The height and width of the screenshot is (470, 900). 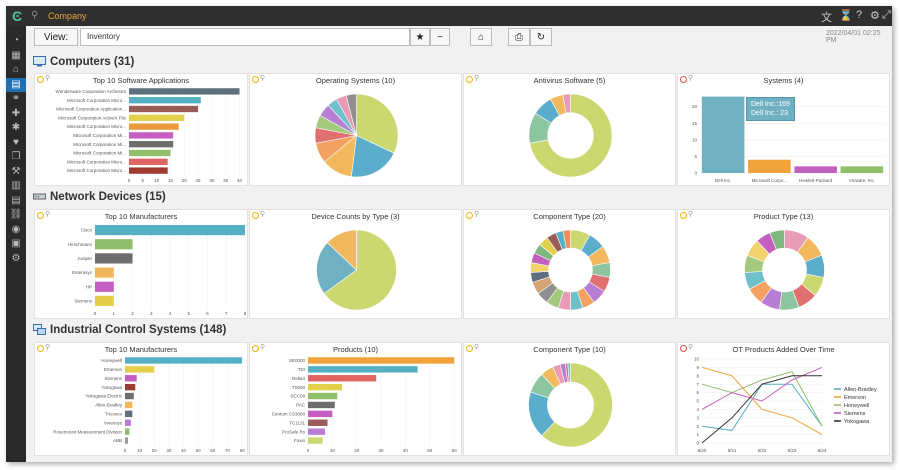 What do you see at coordinates (16, 142) in the screenshot?
I see `heartbeat-icon: ♥` at bounding box center [16, 142].